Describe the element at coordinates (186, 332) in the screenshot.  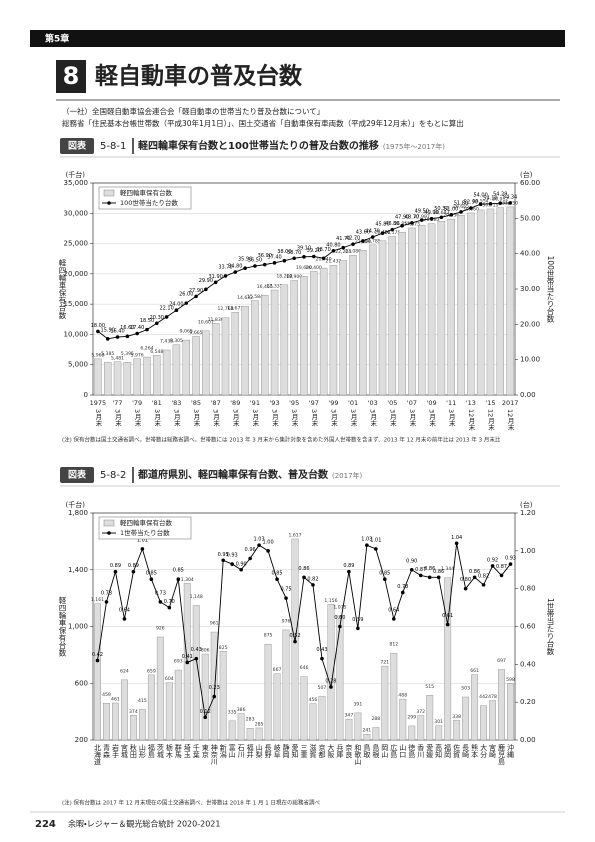
I see `bar-value-label: 9,065` at that location.